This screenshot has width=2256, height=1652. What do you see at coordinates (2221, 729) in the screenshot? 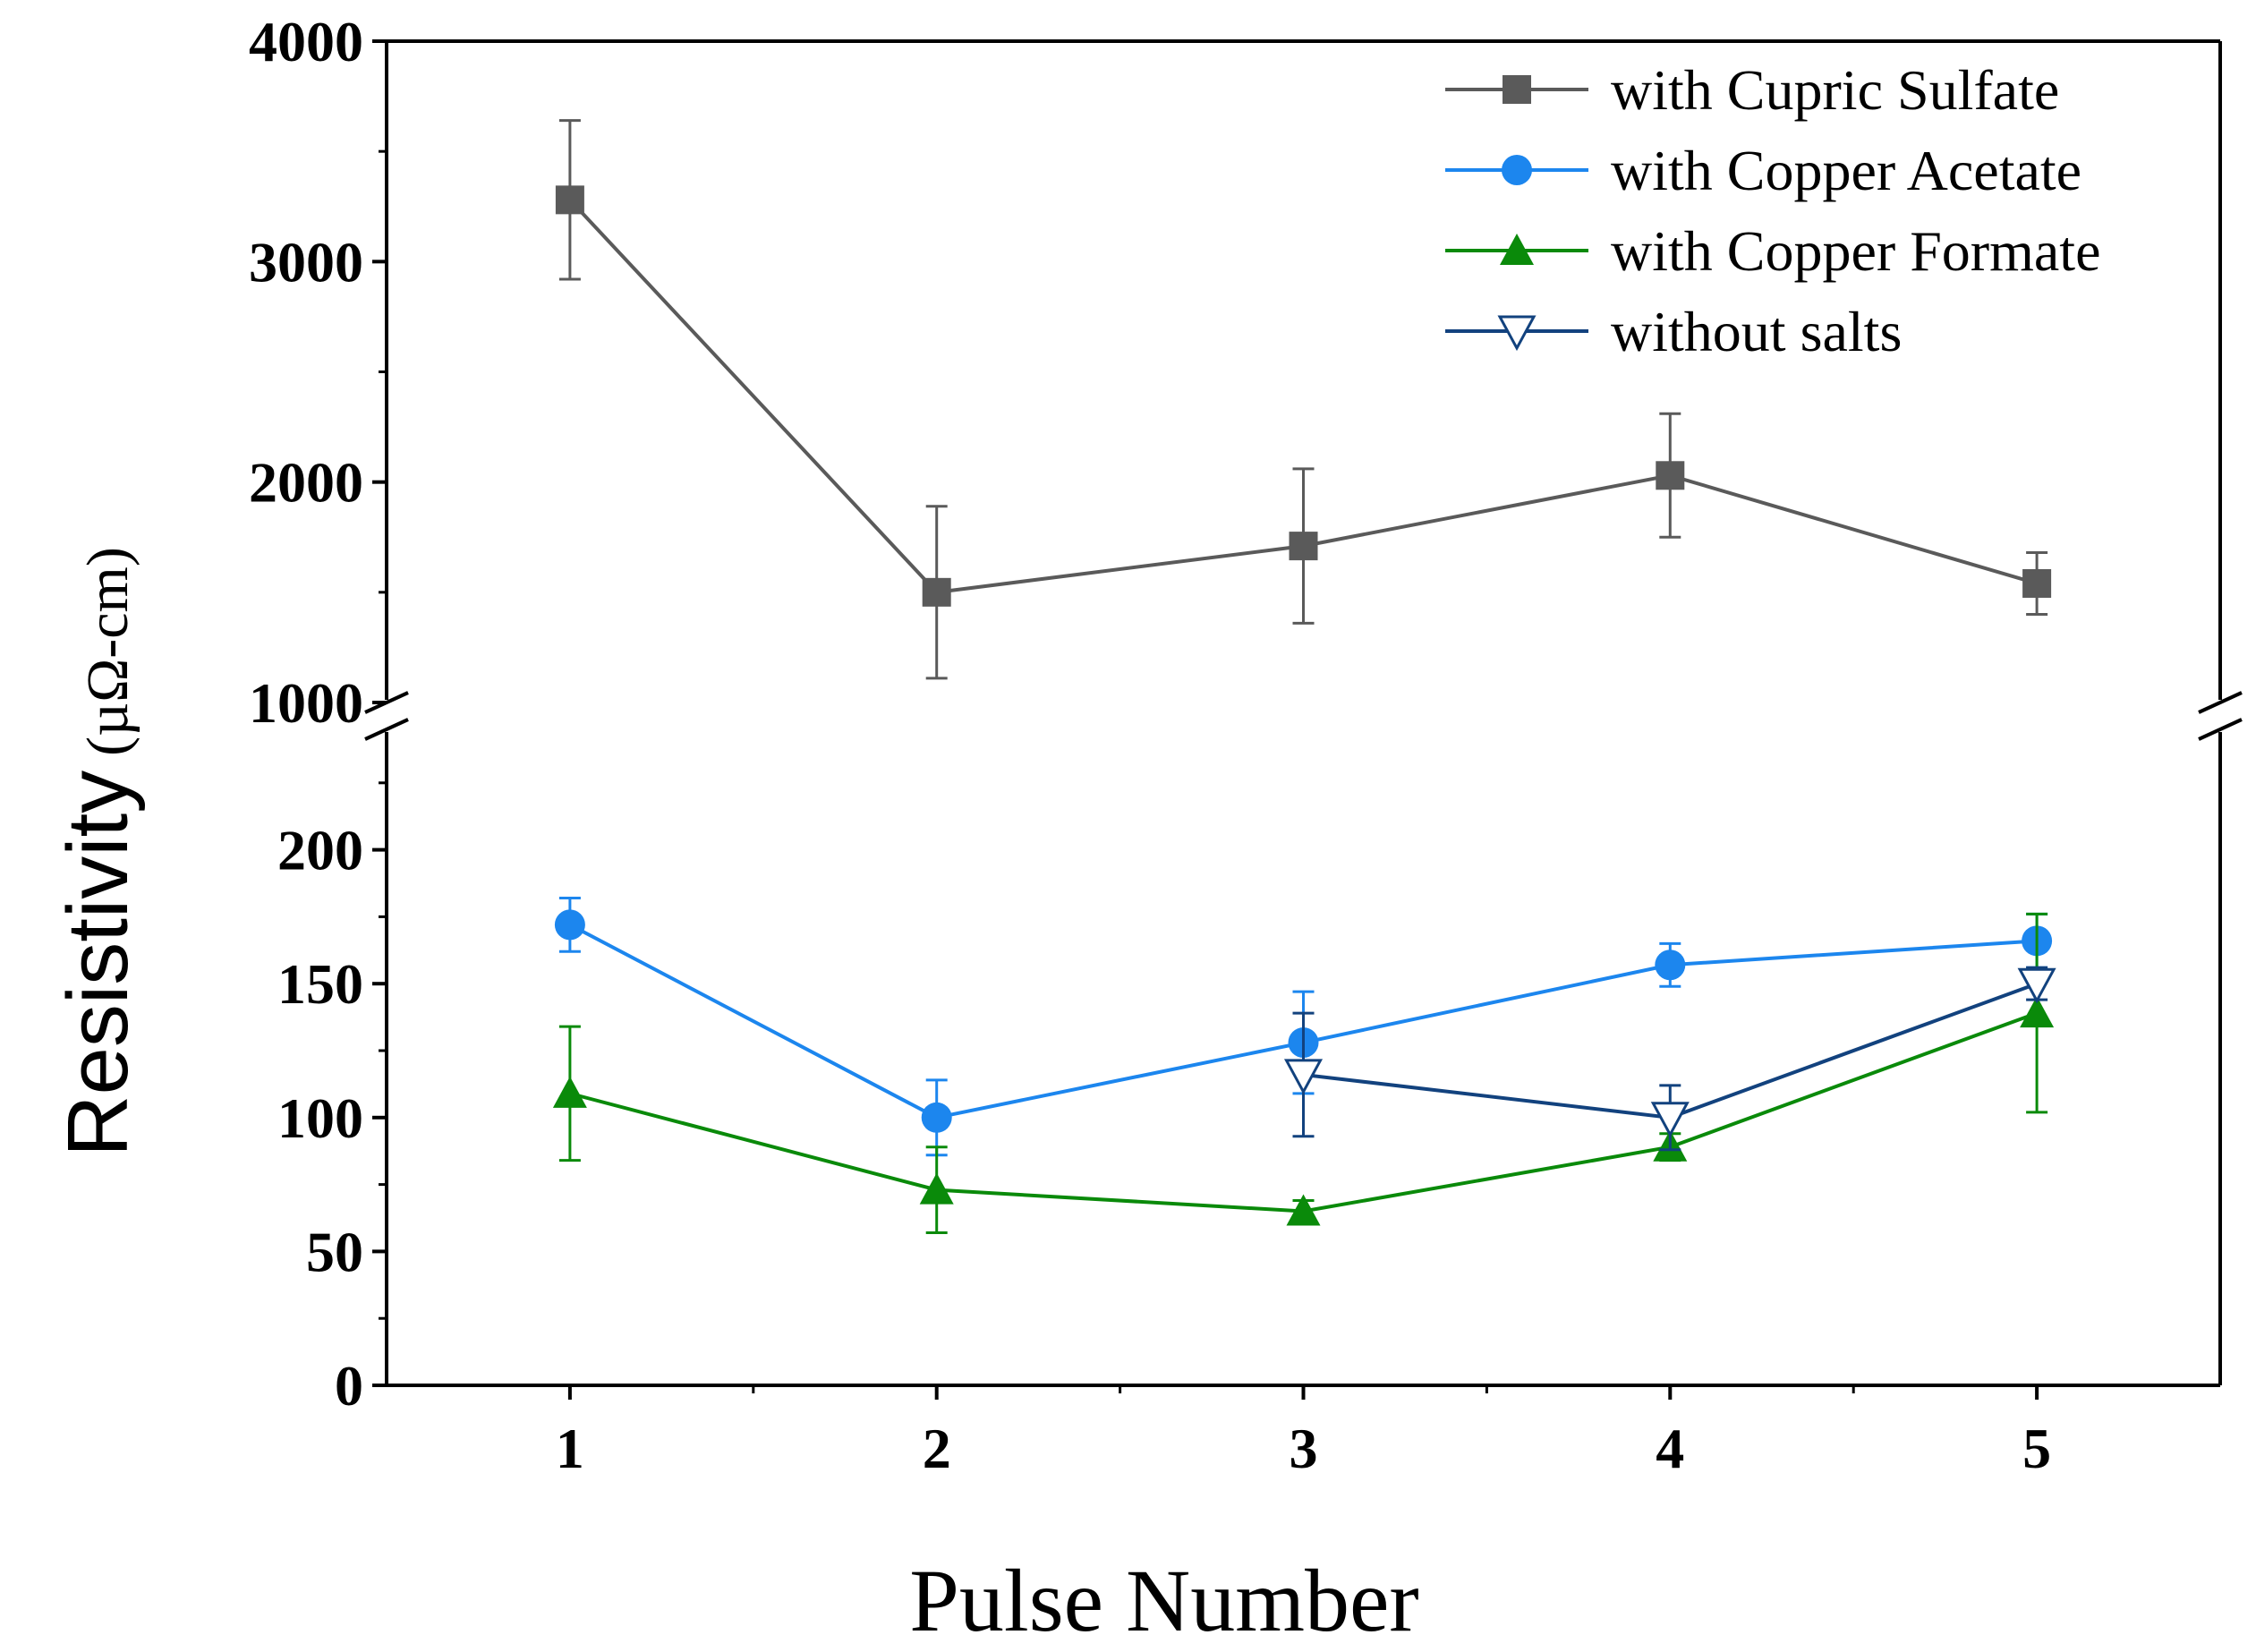
I see `axis-break-mark-right-b` at bounding box center [2221, 729].